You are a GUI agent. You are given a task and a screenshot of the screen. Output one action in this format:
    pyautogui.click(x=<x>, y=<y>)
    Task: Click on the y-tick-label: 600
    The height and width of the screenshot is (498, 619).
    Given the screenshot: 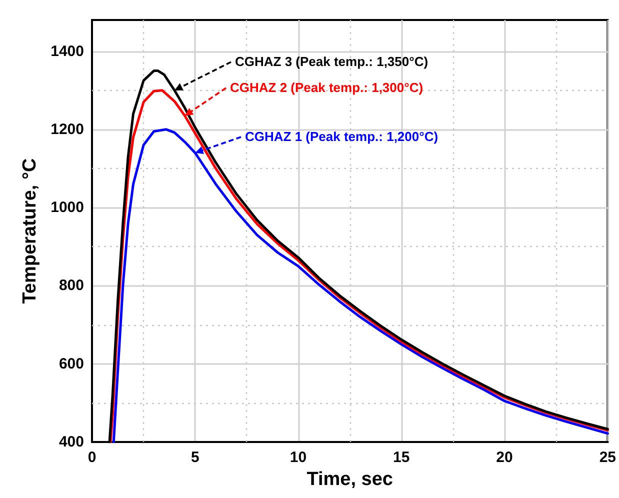 What is the action you would take?
    pyautogui.click(x=71, y=363)
    